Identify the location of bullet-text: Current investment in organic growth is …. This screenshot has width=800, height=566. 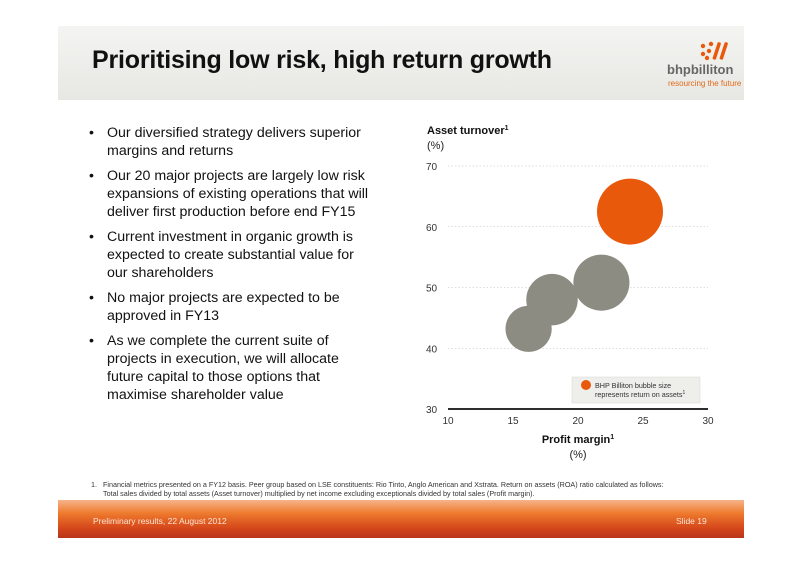
(230, 255).